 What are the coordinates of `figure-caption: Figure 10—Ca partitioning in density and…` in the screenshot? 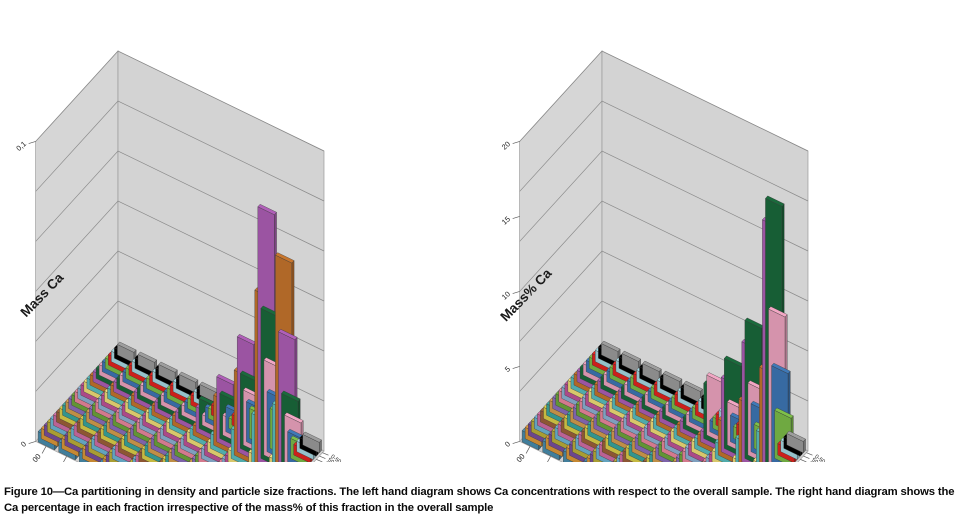 It's located at (479, 500).